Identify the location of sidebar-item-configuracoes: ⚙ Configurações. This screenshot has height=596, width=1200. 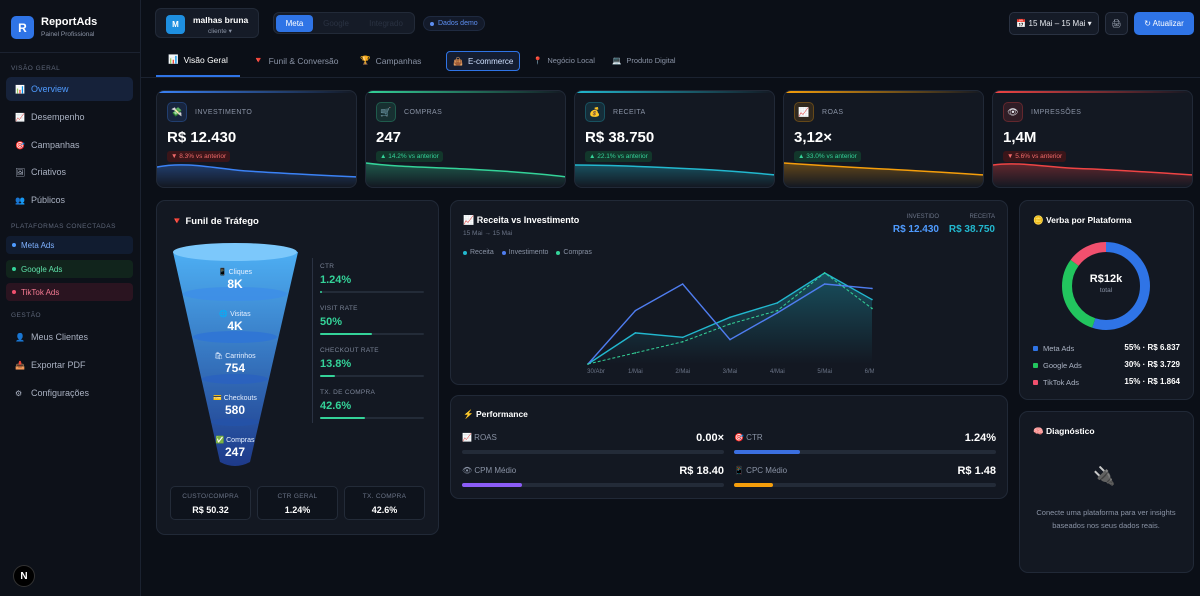
(69, 393).